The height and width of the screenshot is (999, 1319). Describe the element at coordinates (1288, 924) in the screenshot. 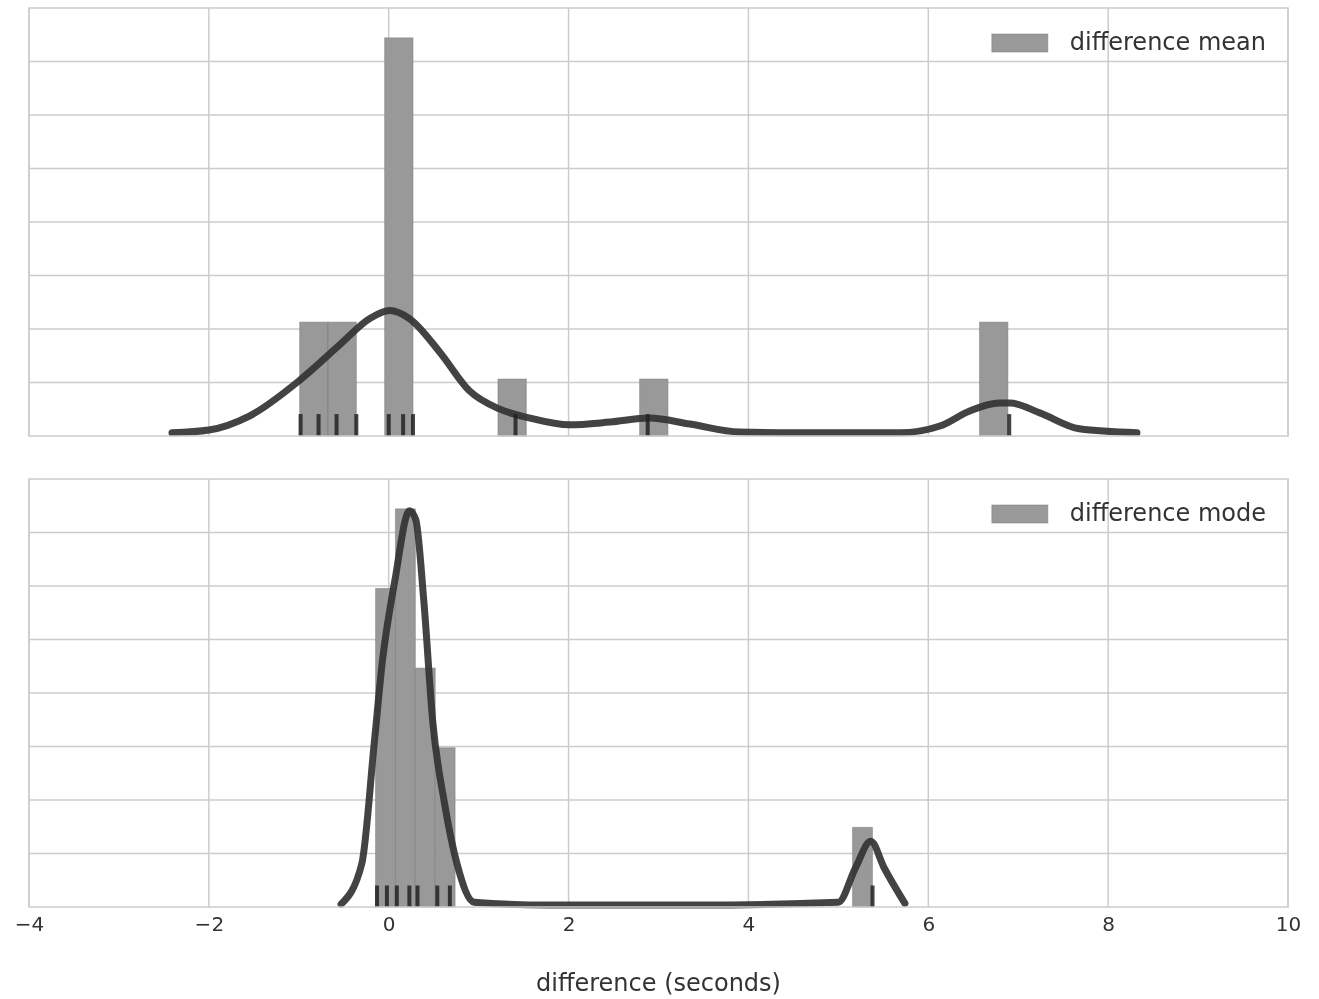

I see `x-tick-label: 10` at that location.